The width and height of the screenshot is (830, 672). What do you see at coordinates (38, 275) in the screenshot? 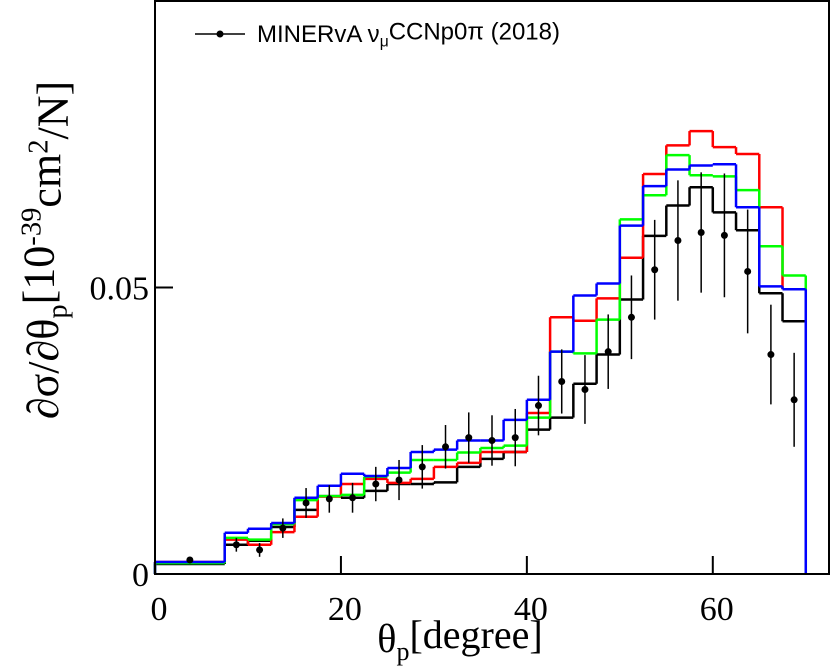
I see `text-part: [10` at bounding box center [38, 275].